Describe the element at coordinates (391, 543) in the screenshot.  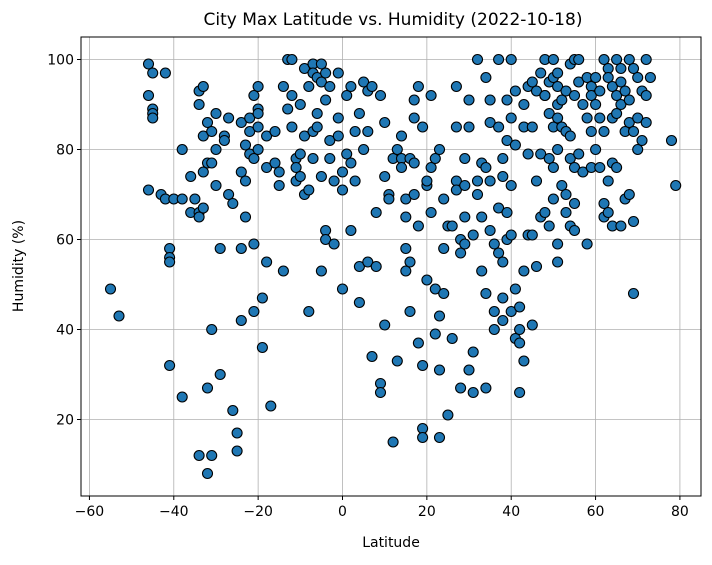
I see `x-axis-title: Latitude` at that location.